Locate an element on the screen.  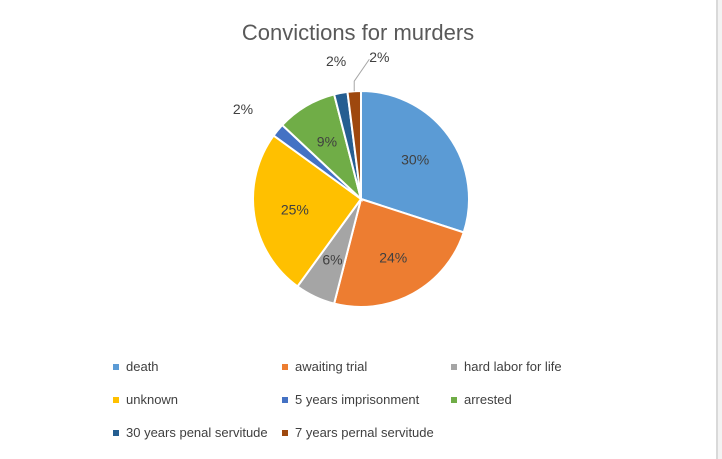
pie-slice-unknown is located at coordinates (307, 211).